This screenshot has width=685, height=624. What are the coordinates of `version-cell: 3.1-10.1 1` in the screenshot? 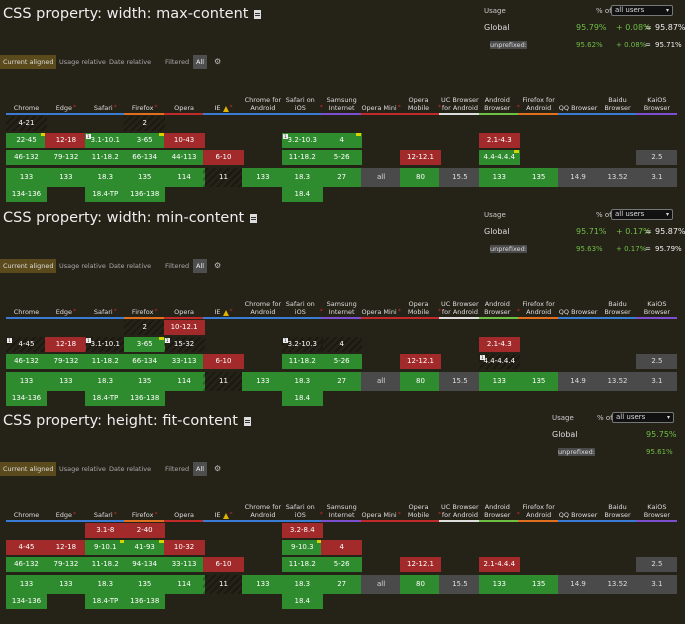 It's located at (105, 140).